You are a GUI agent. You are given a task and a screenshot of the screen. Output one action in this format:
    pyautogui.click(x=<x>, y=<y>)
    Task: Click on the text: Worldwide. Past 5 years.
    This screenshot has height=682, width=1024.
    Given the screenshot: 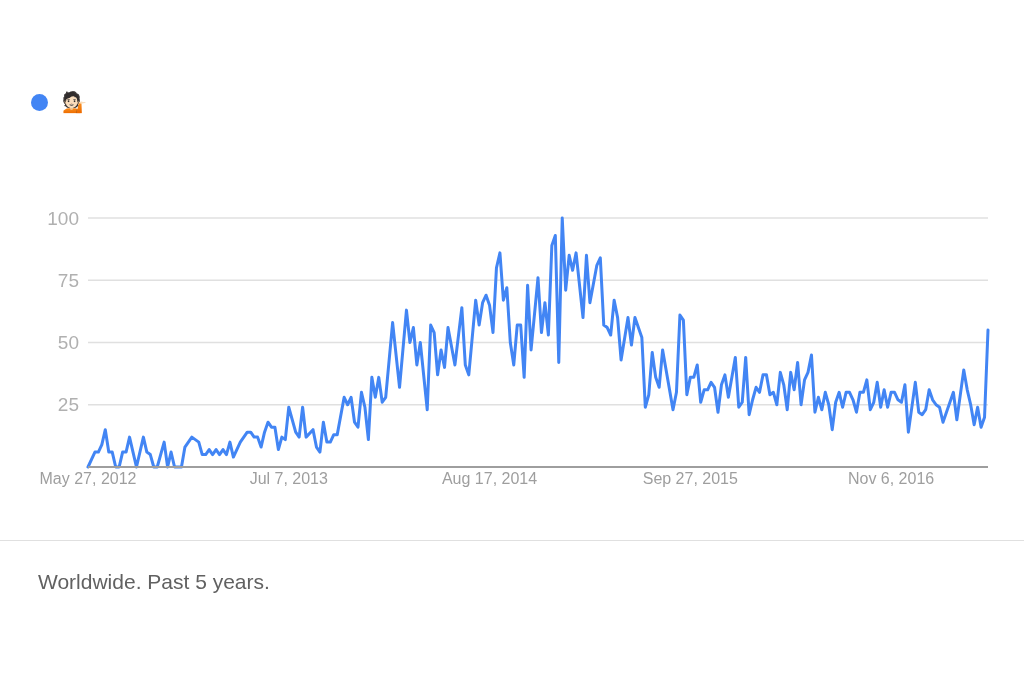 What is the action you would take?
    pyautogui.click(x=154, y=582)
    